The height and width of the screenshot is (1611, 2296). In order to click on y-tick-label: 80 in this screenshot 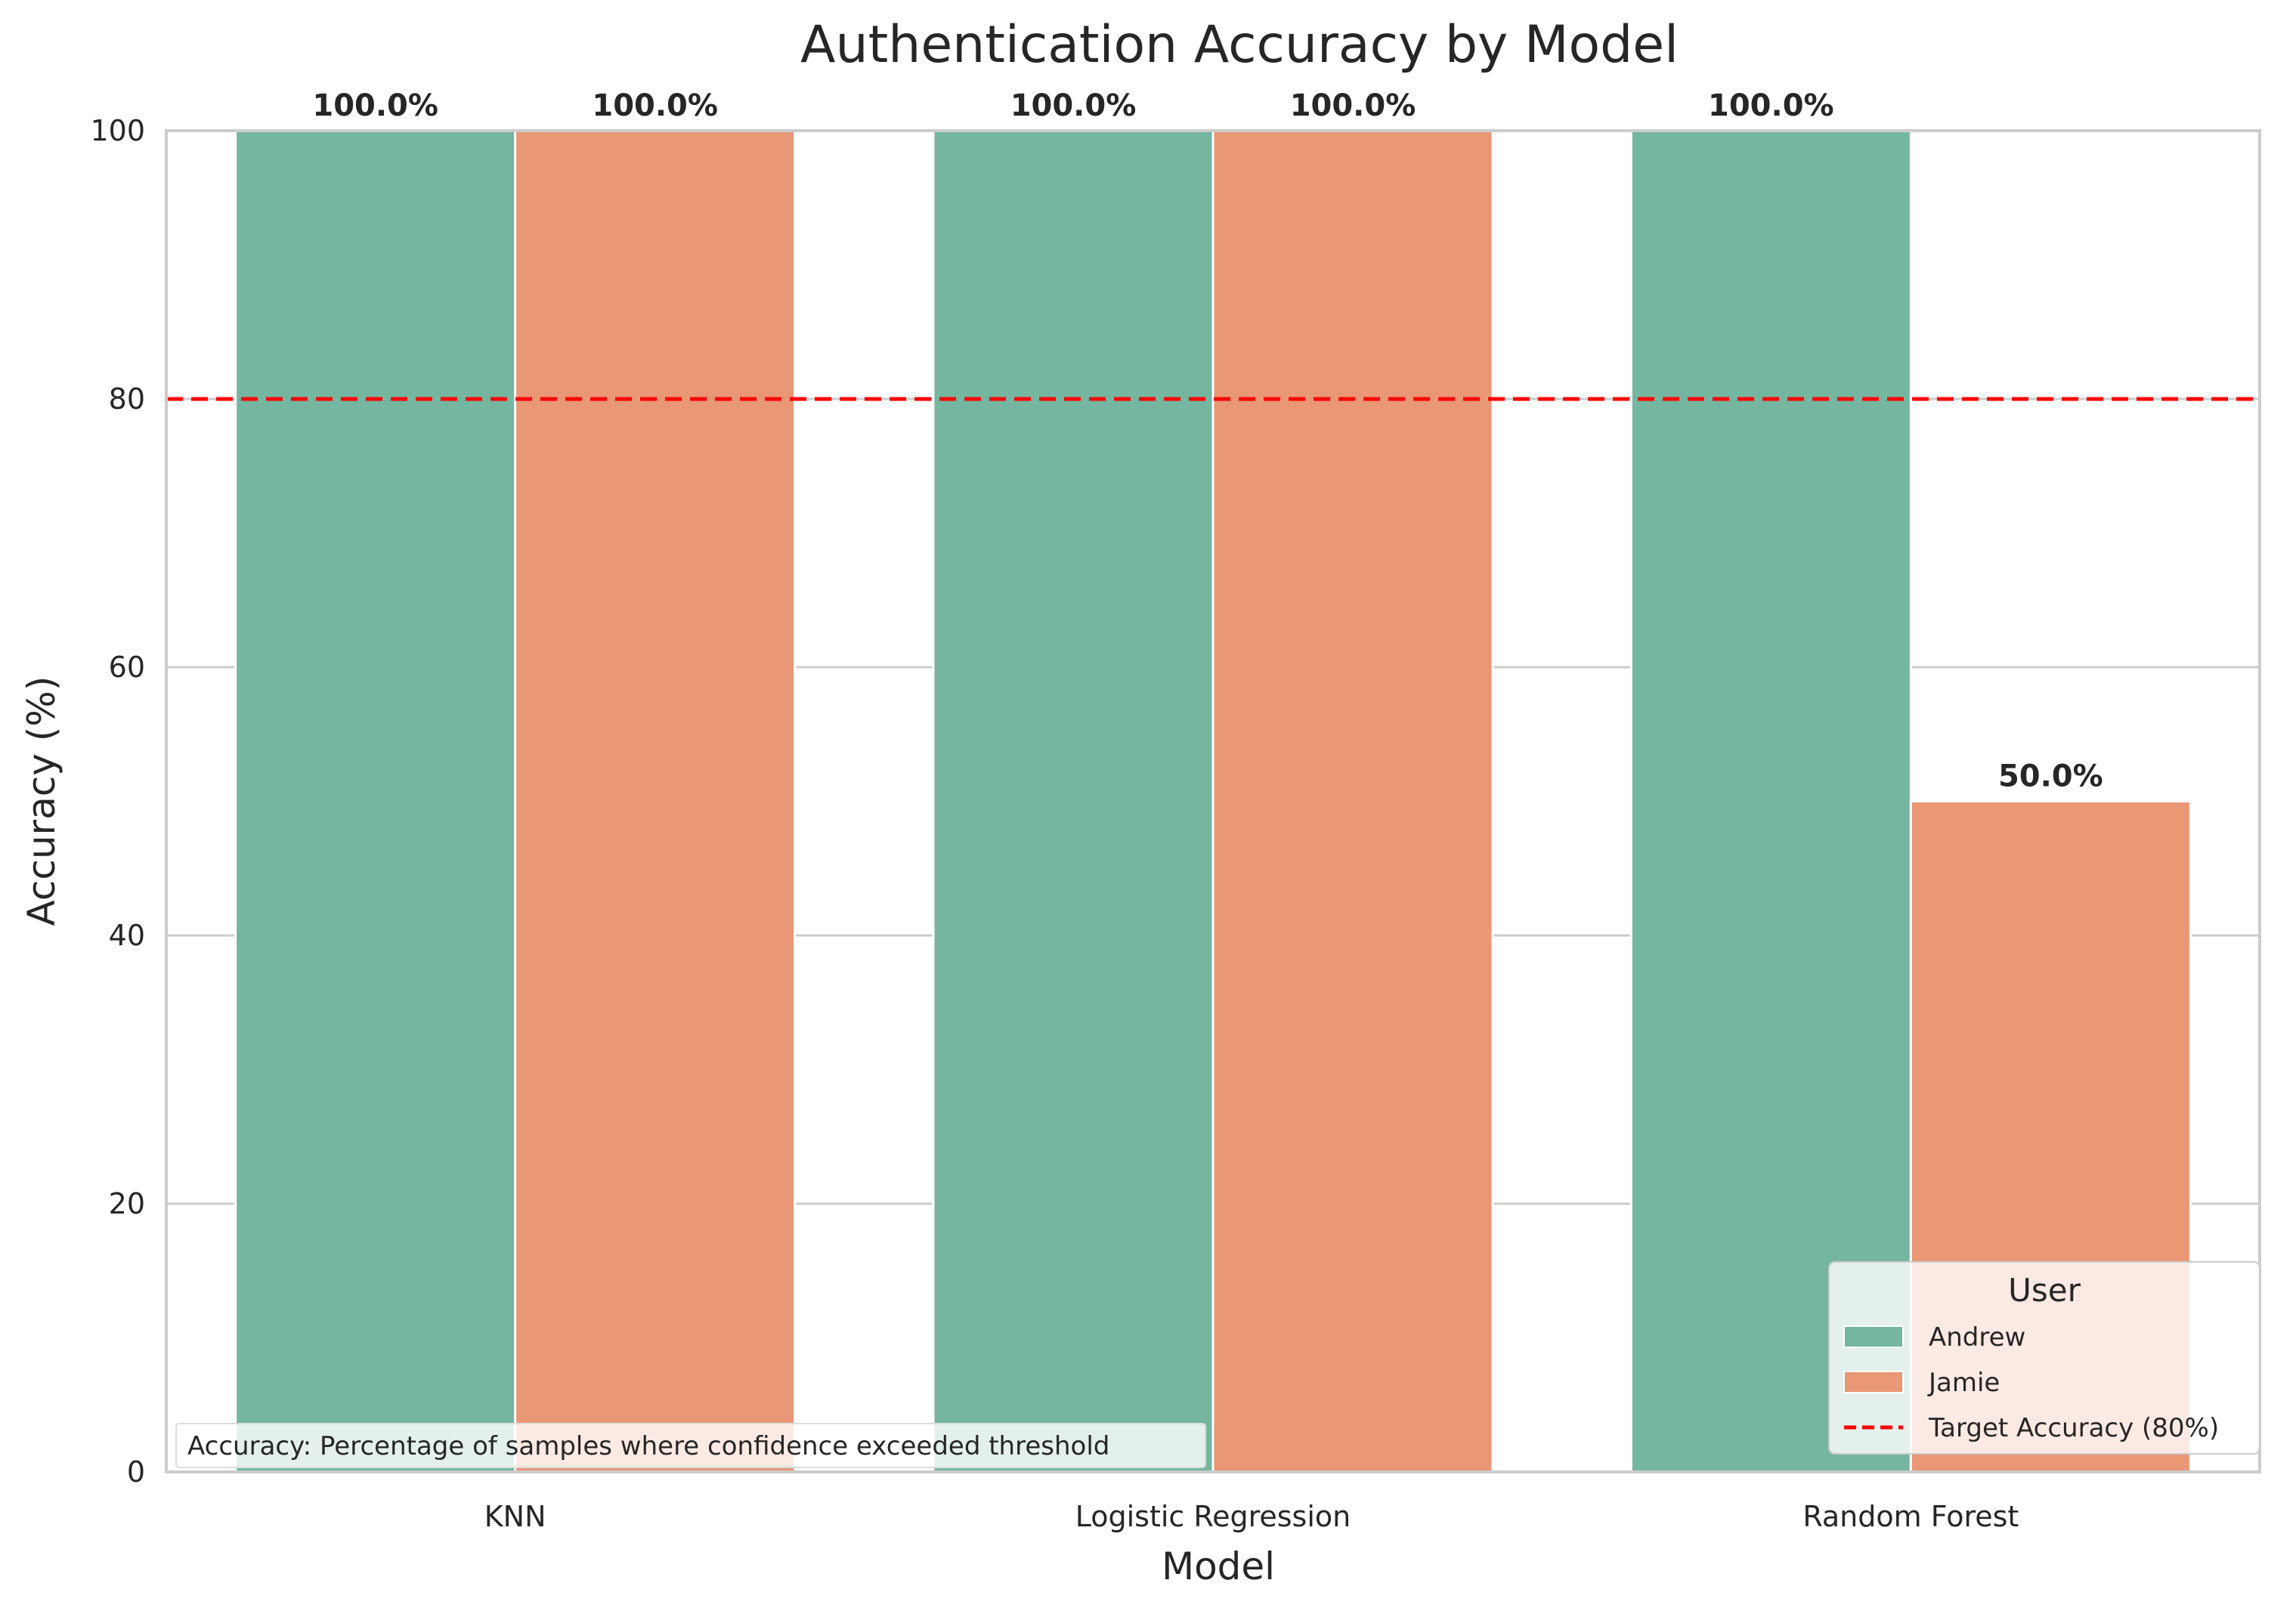, I will do `click(127, 399)`.